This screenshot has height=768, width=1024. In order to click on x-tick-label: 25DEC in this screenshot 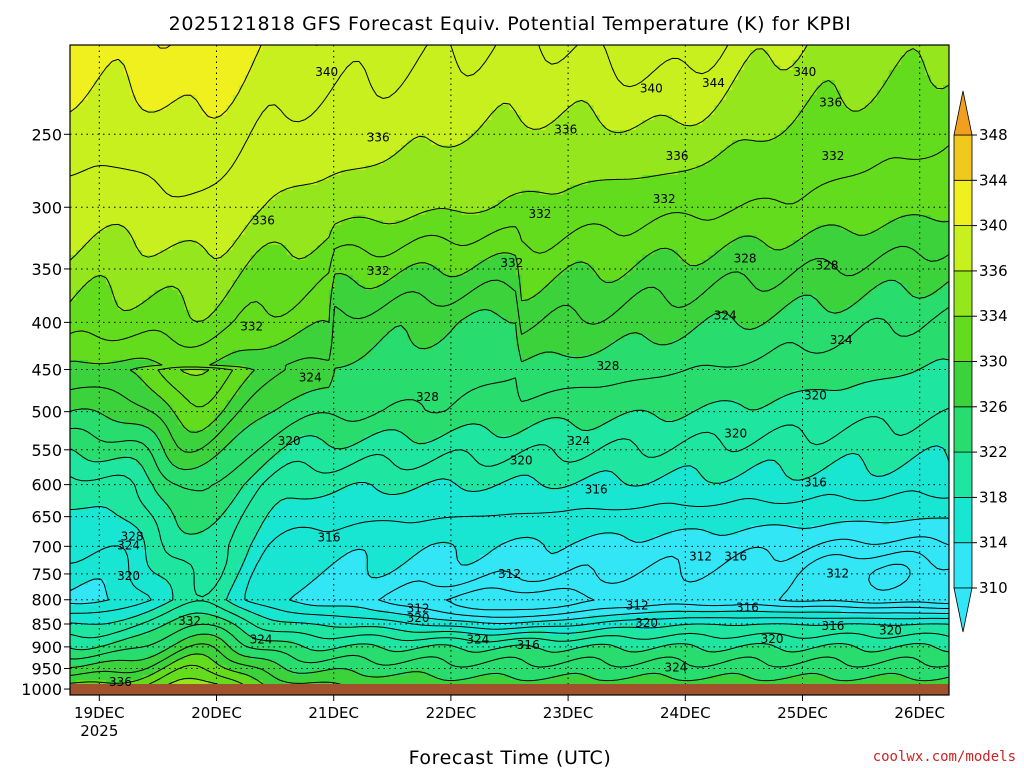, I will do `click(802, 713)`.